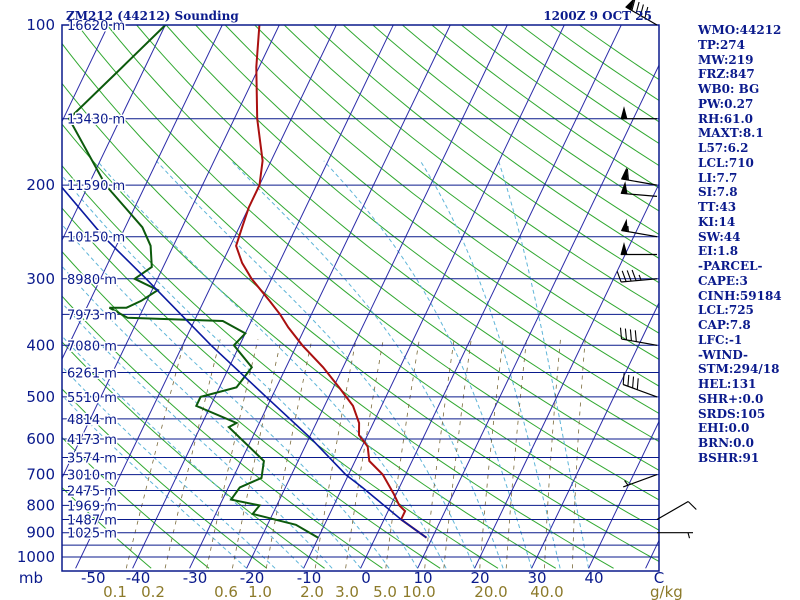  What do you see at coordinates (115, 591) in the screenshot?
I see `mixing-ratio-label: 0.1` at bounding box center [115, 591].